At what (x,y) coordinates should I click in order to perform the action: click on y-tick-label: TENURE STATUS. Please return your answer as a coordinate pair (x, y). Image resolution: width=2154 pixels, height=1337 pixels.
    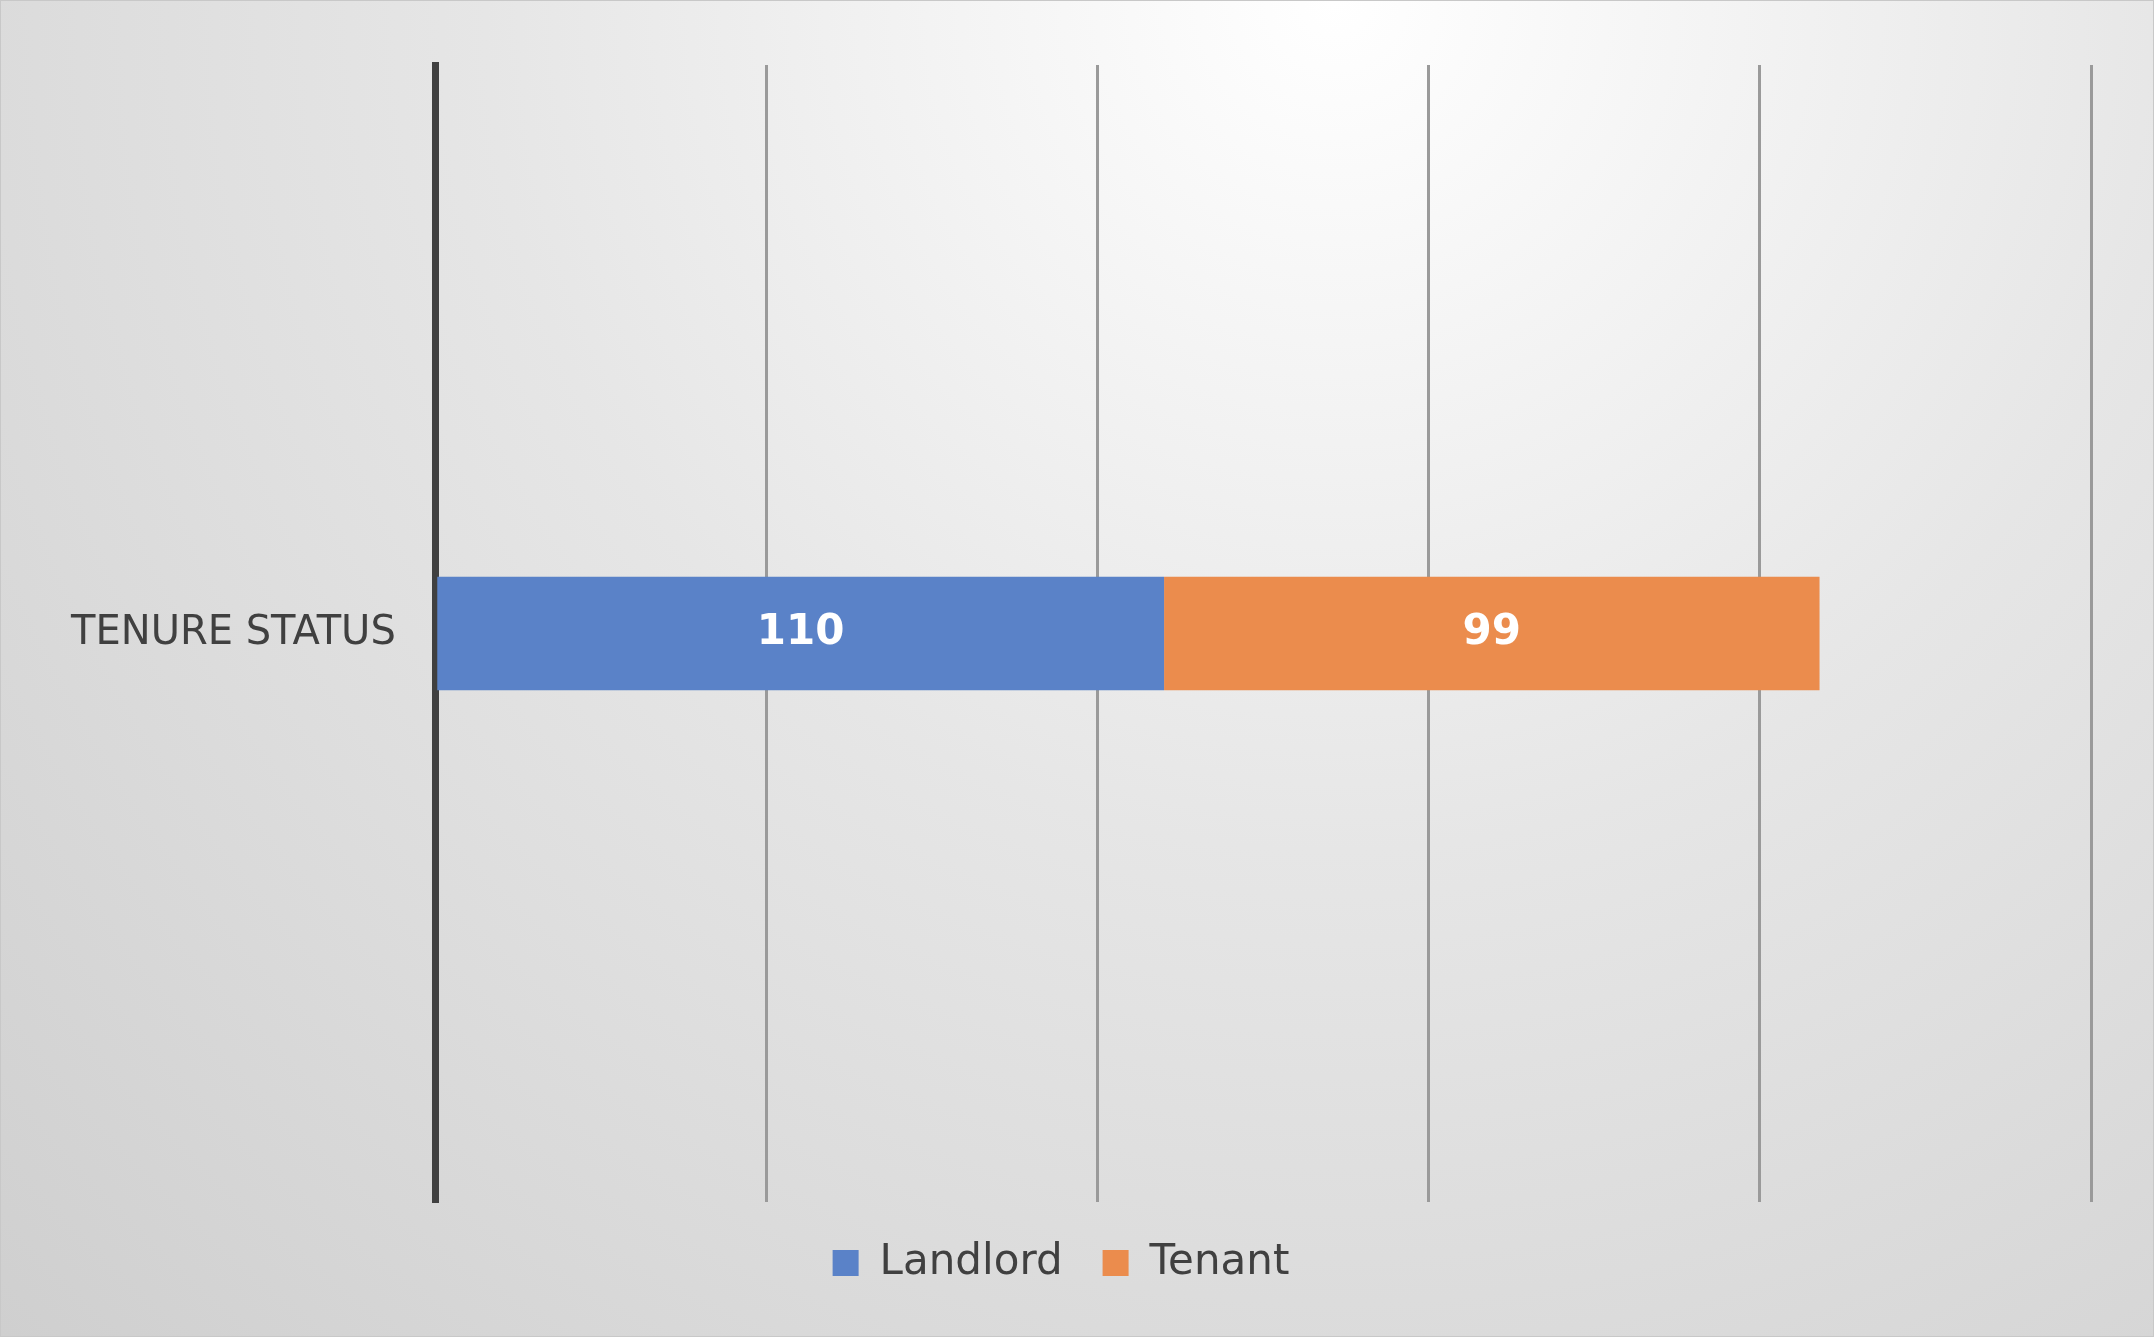
    Looking at the image, I should click on (233, 629).